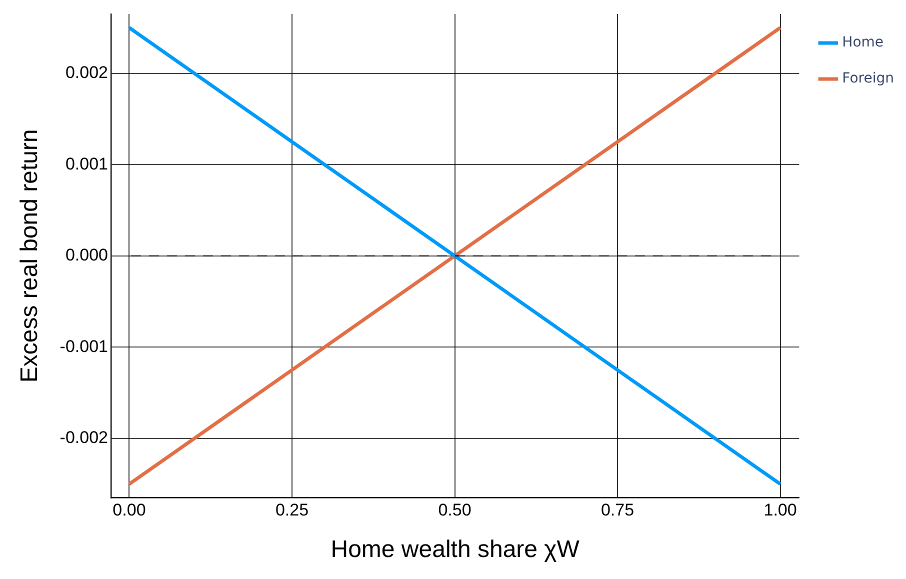 The width and height of the screenshot is (906, 579). I want to click on x-tick-label: 0.75, so click(617, 510).